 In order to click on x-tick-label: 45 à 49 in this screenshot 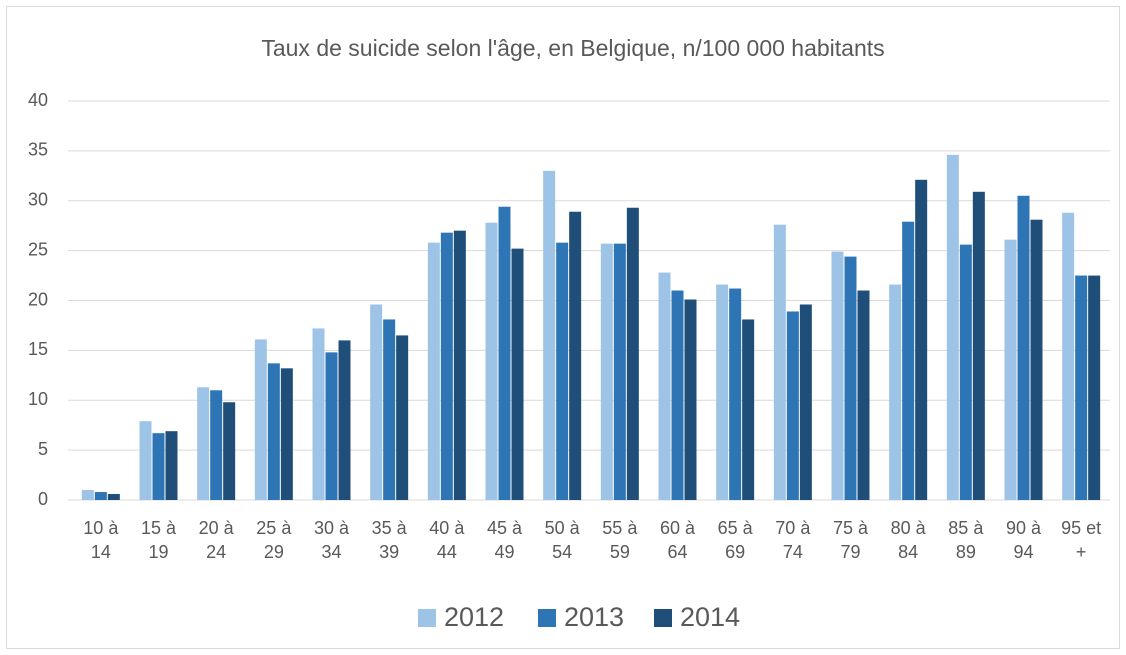, I will do `click(504, 540)`.